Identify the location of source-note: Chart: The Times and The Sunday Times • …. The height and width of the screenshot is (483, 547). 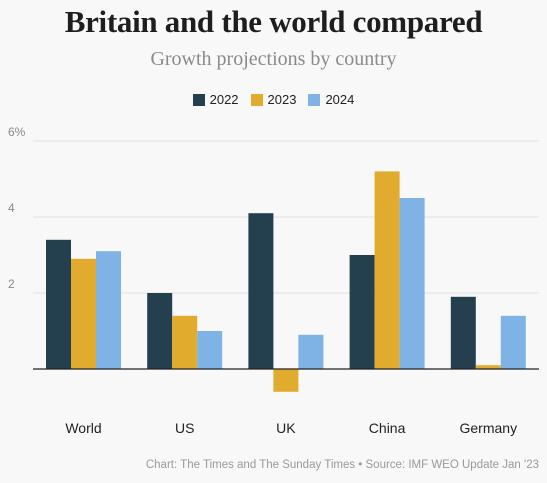
(342, 465).